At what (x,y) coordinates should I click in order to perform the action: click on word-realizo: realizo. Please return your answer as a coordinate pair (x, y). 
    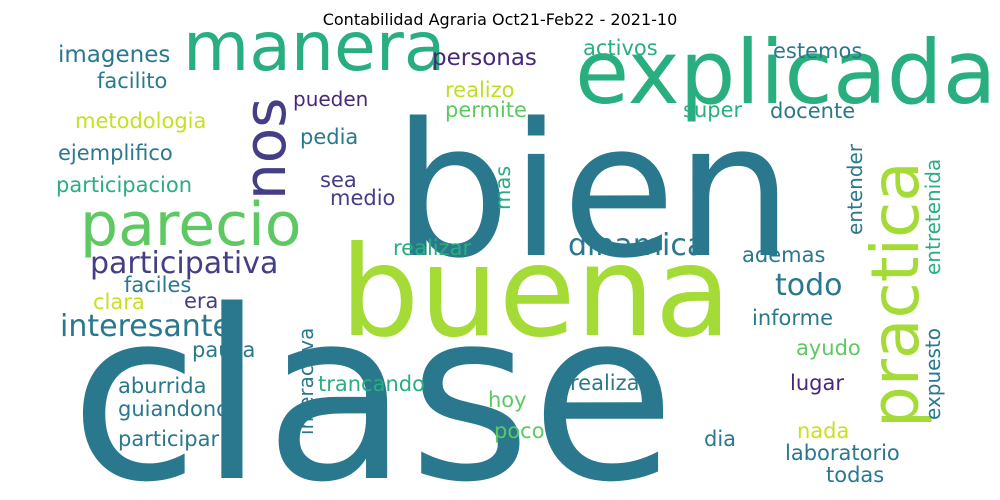
    Looking at the image, I should click on (480, 90).